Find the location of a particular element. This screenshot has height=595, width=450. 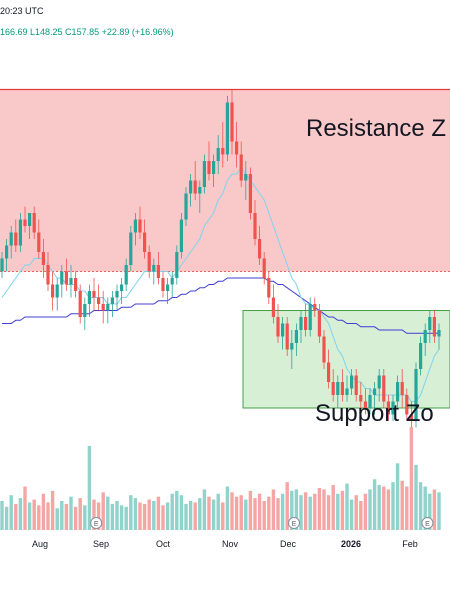

x-tick-label: Dec is located at coordinates (288, 544).